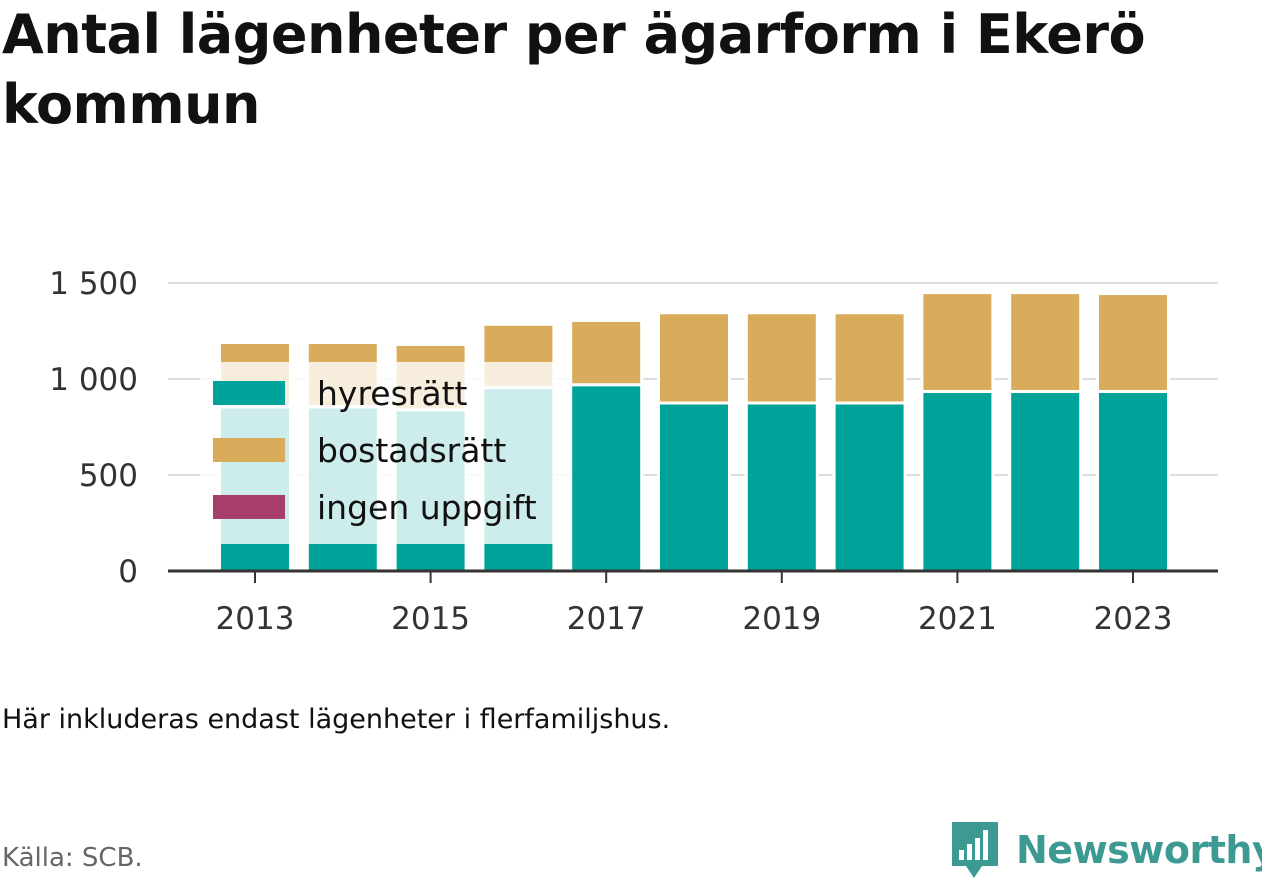 This screenshot has width=1262, height=880. I want to click on bar-segment-hyresratt-2017, so click(606, 478).